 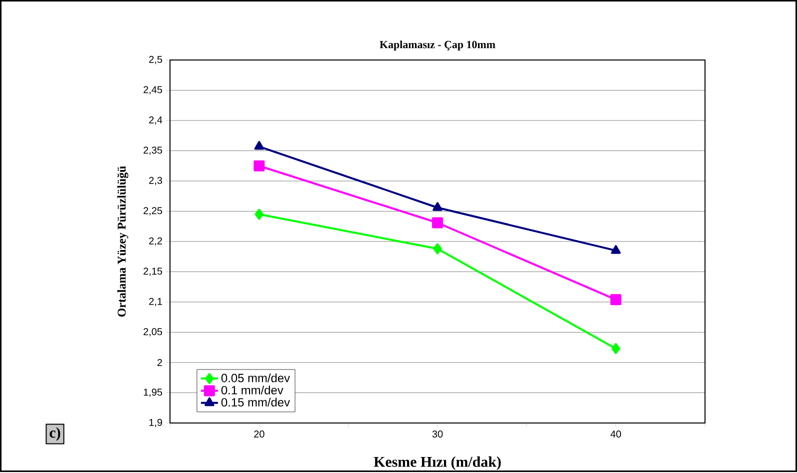 I want to click on y-tick-label: 2,4, so click(x=155, y=120).